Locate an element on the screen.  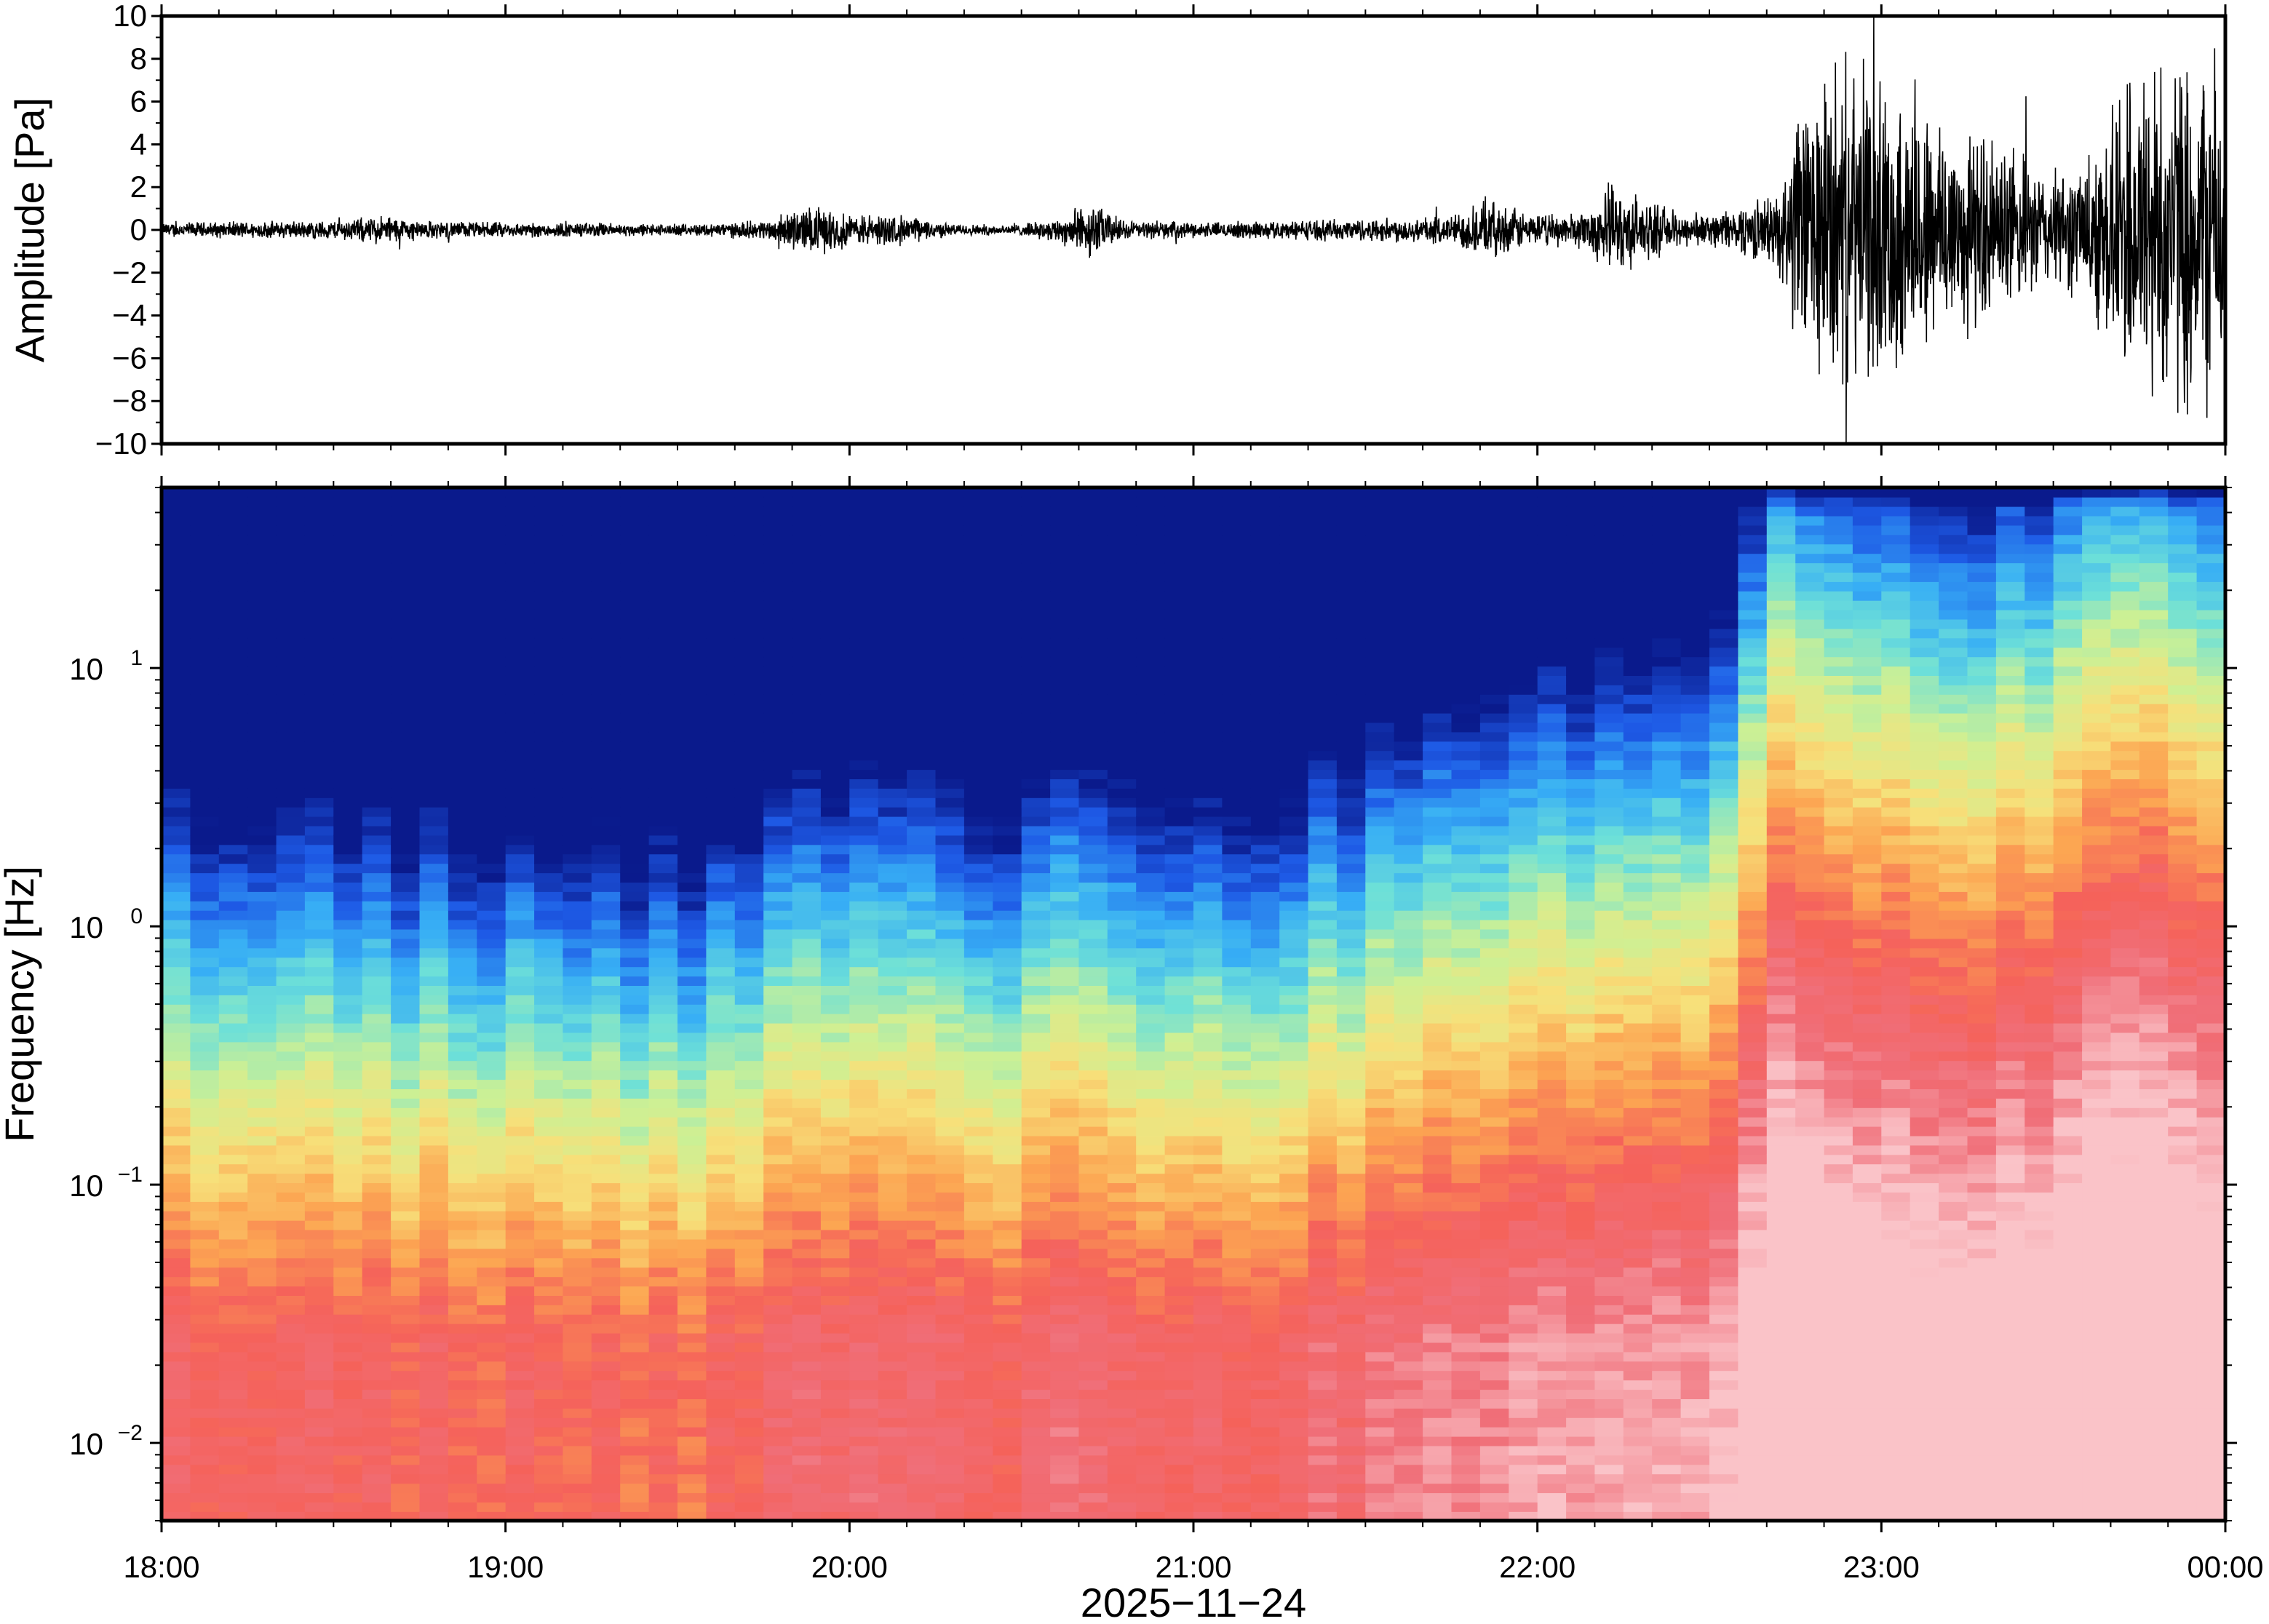
waveform-y-axis-title: Amplitude [Pa] is located at coordinates (30, 229).